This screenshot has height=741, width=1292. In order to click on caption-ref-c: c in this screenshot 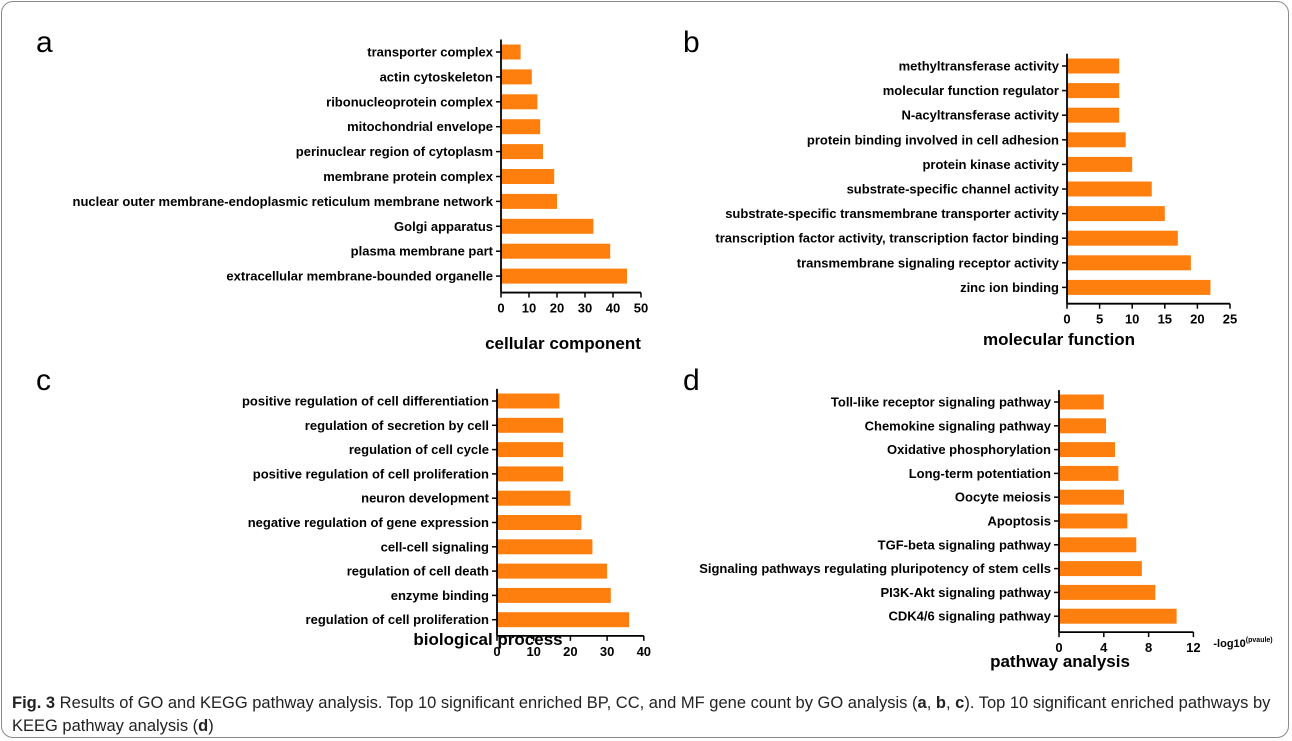, I will do `click(960, 703)`.